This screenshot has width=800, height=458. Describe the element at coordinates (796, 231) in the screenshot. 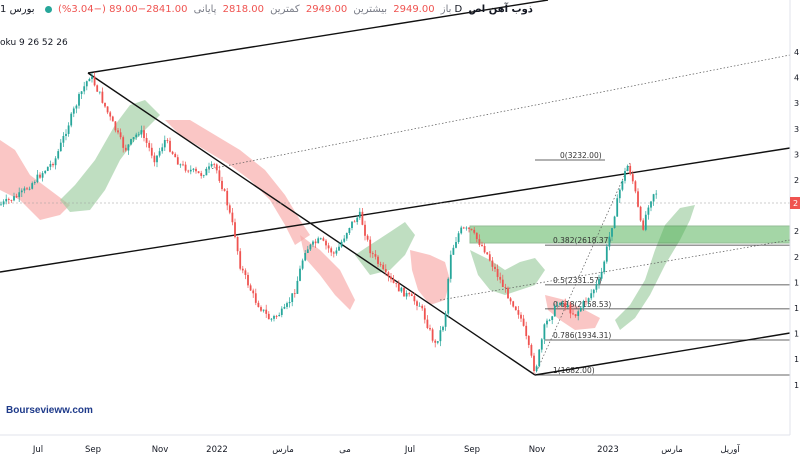

I see `price-tick-7: 2` at that location.